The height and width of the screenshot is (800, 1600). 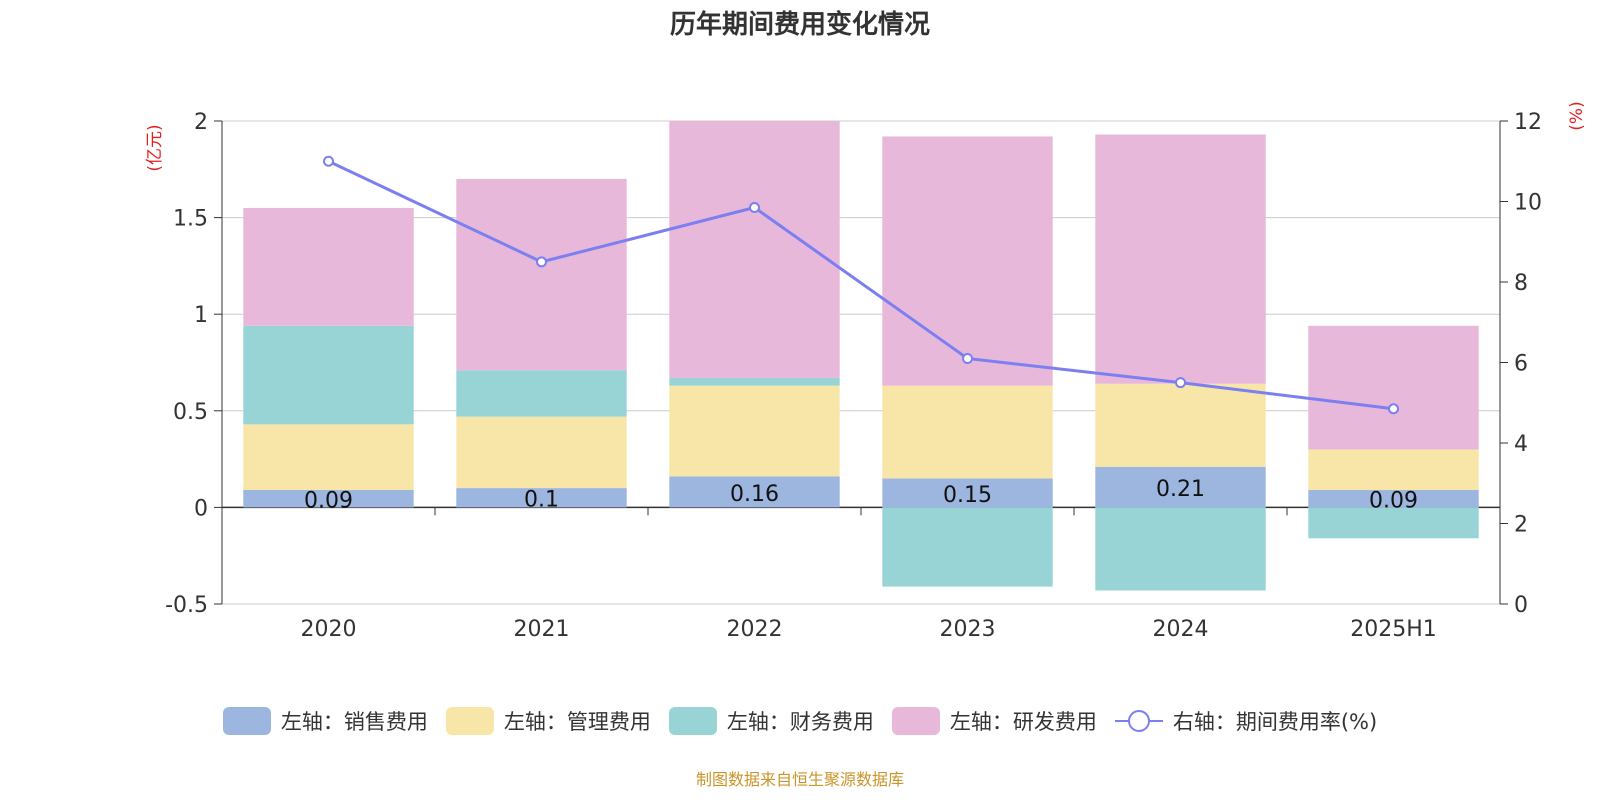 I want to click on source-note: 制图数据来自恒生聚源数据库, so click(x=799, y=779).